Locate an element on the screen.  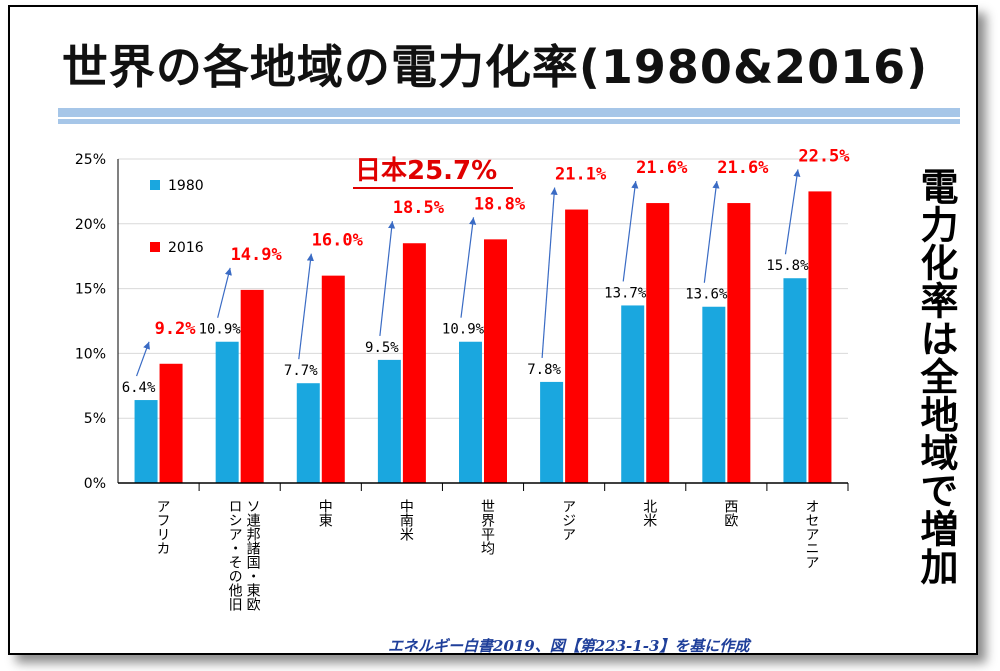
side-caption: 電力化率は全地域で増加 is located at coordinates (936, 376).